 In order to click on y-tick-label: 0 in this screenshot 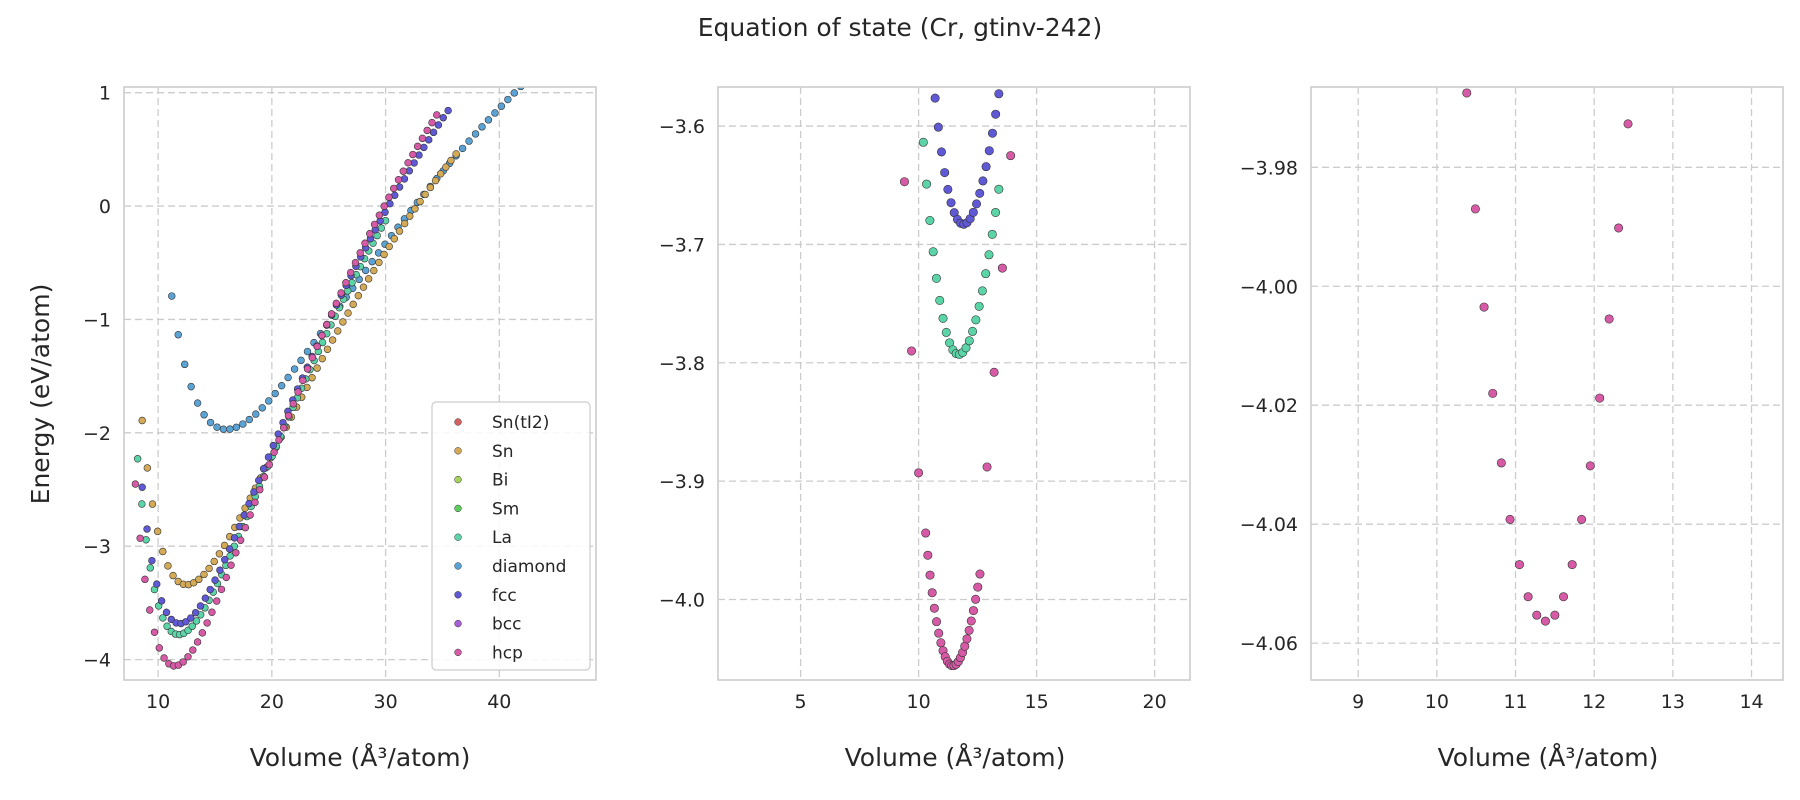, I will do `click(105, 207)`.